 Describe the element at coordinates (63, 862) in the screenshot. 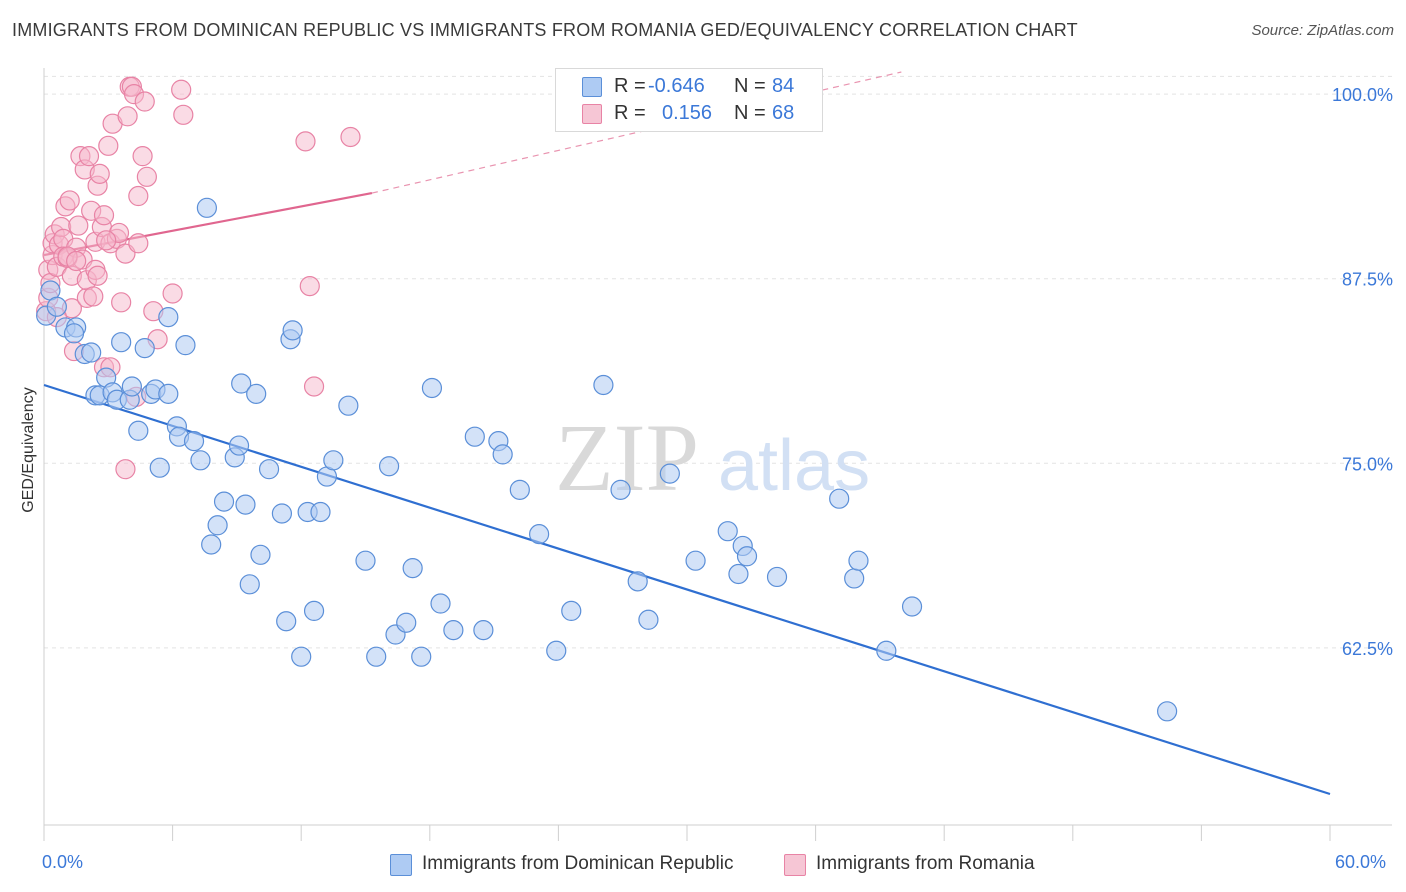

I see `x-tick-label-min: 0.0%` at that location.